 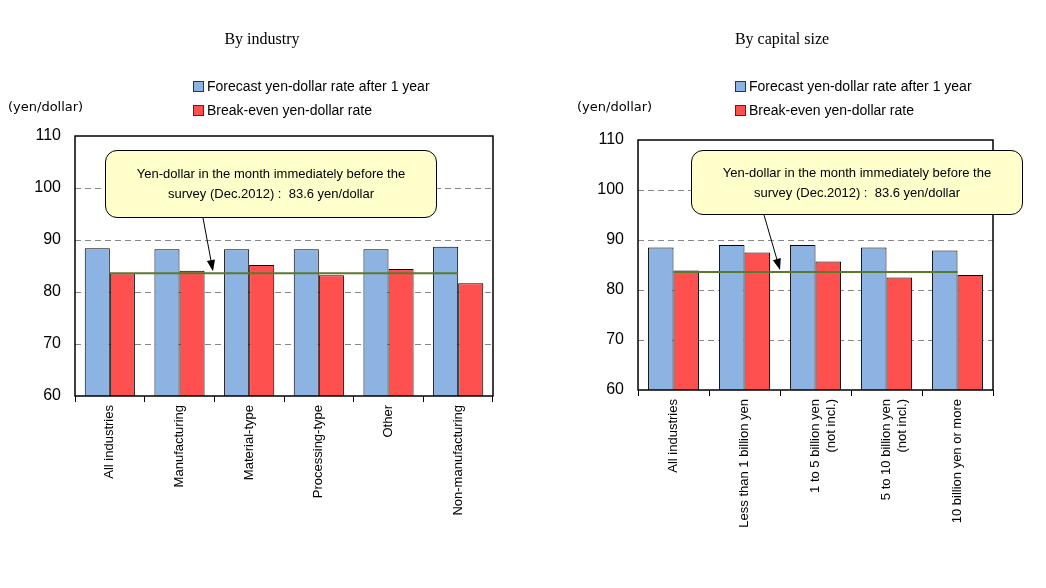 What do you see at coordinates (318, 452) in the screenshot?
I see `x-tick-label: Processing-type` at bounding box center [318, 452].